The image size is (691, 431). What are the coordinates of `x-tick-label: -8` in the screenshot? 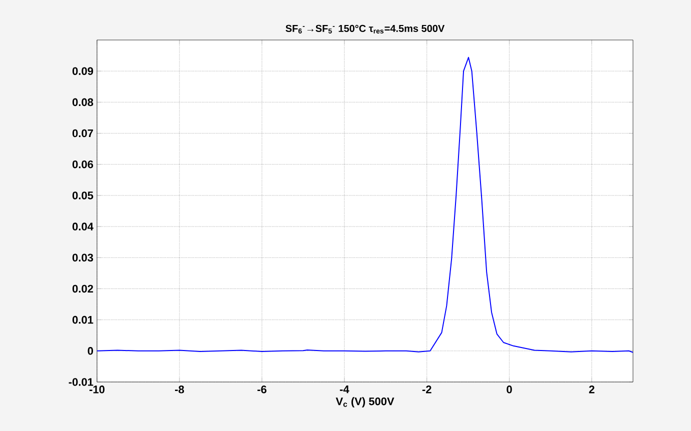 It's located at (179, 390).